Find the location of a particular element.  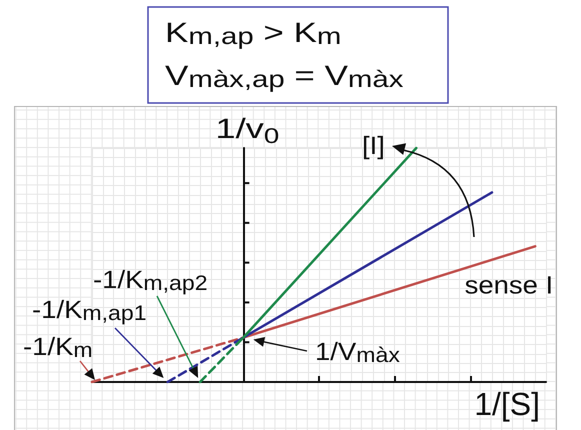

chart-title: Km,ap > Km Vmàx,ap = Vmàx is located at coordinates (284, 54).